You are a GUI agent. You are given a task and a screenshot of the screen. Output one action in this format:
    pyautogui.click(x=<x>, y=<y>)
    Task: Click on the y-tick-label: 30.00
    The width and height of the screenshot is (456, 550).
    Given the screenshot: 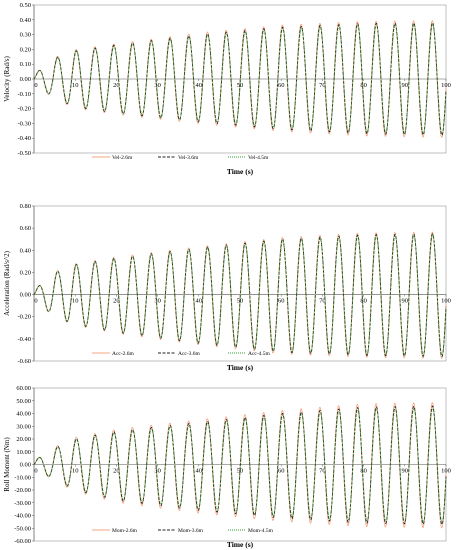 What is the action you would take?
    pyautogui.click(x=23, y=426)
    